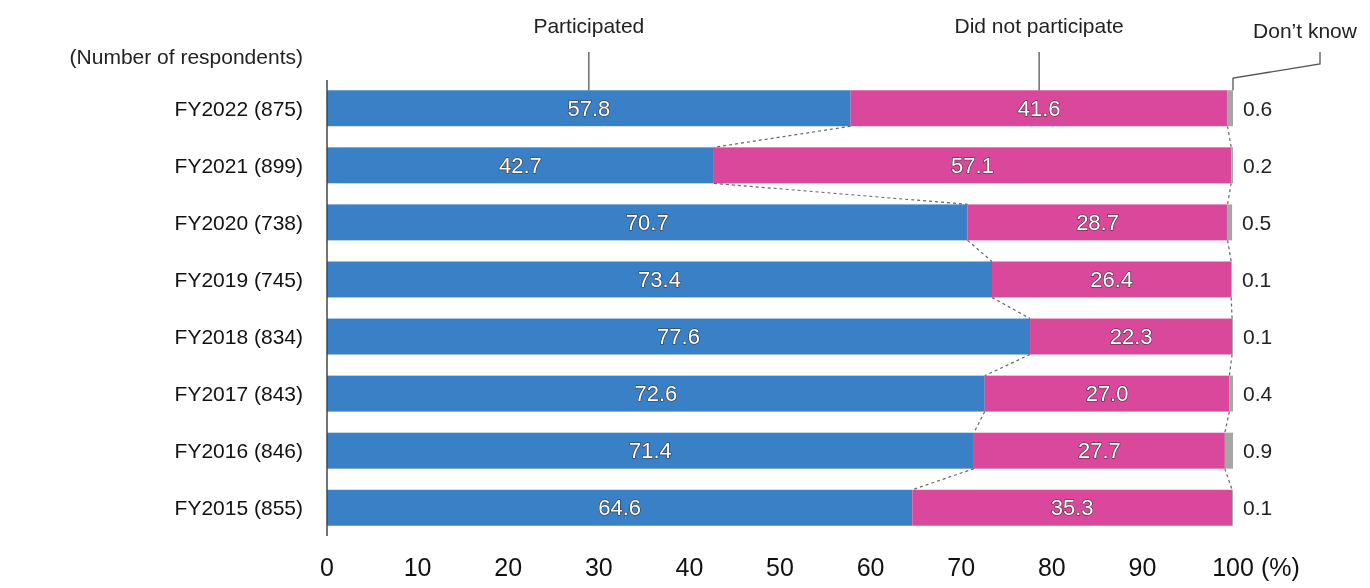 The height and width of the screenshot is (588, 1370). I want to click on data-label: 73.4, so click(659, 280).